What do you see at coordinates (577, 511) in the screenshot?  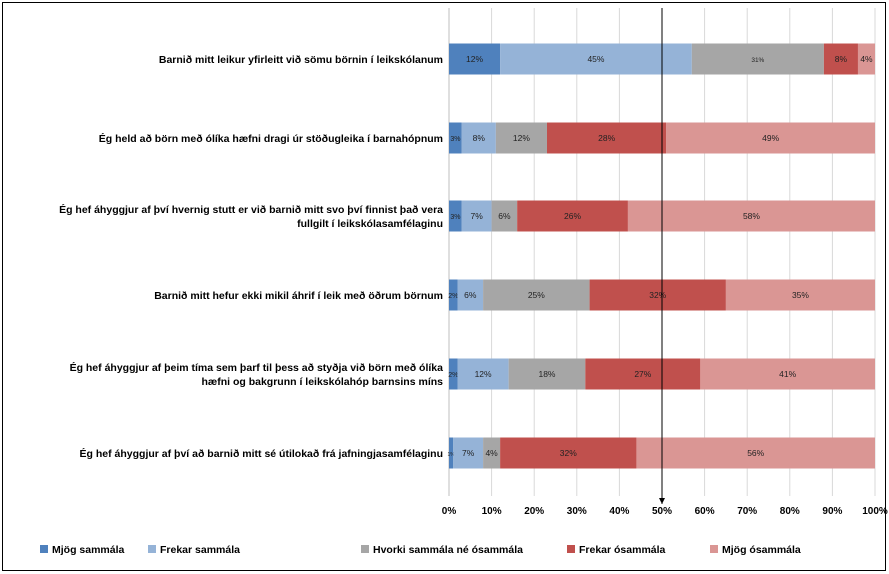 I see `x-tick-label: 30%` at bounding box center [577, 511].